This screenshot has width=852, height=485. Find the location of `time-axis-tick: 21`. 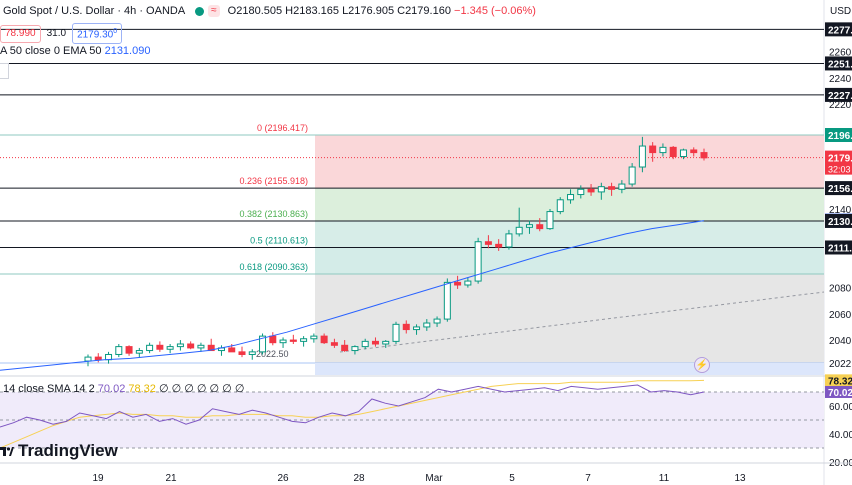

time-axis-tick: 21 is located at coordinates (171, 478).